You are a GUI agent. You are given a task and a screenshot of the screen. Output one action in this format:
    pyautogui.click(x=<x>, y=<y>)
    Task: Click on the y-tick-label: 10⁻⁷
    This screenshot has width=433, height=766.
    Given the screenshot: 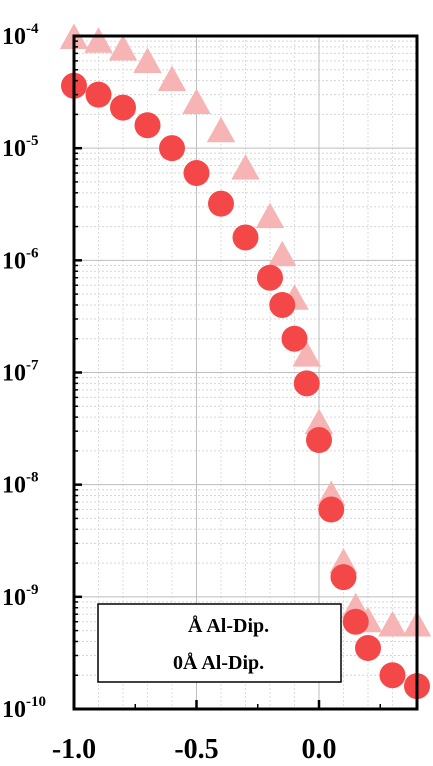 What is the action you would take?
    pyautogui.click(x=20, y=372)
    